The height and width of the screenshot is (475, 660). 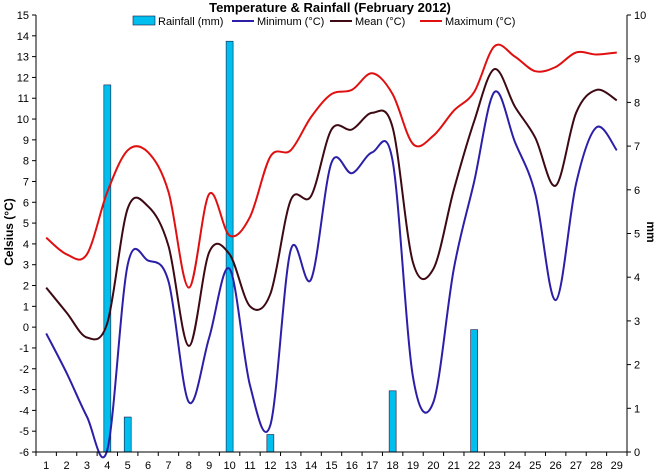 I want to click on y-left-tick-label: 10, so click(x=23, y=120).